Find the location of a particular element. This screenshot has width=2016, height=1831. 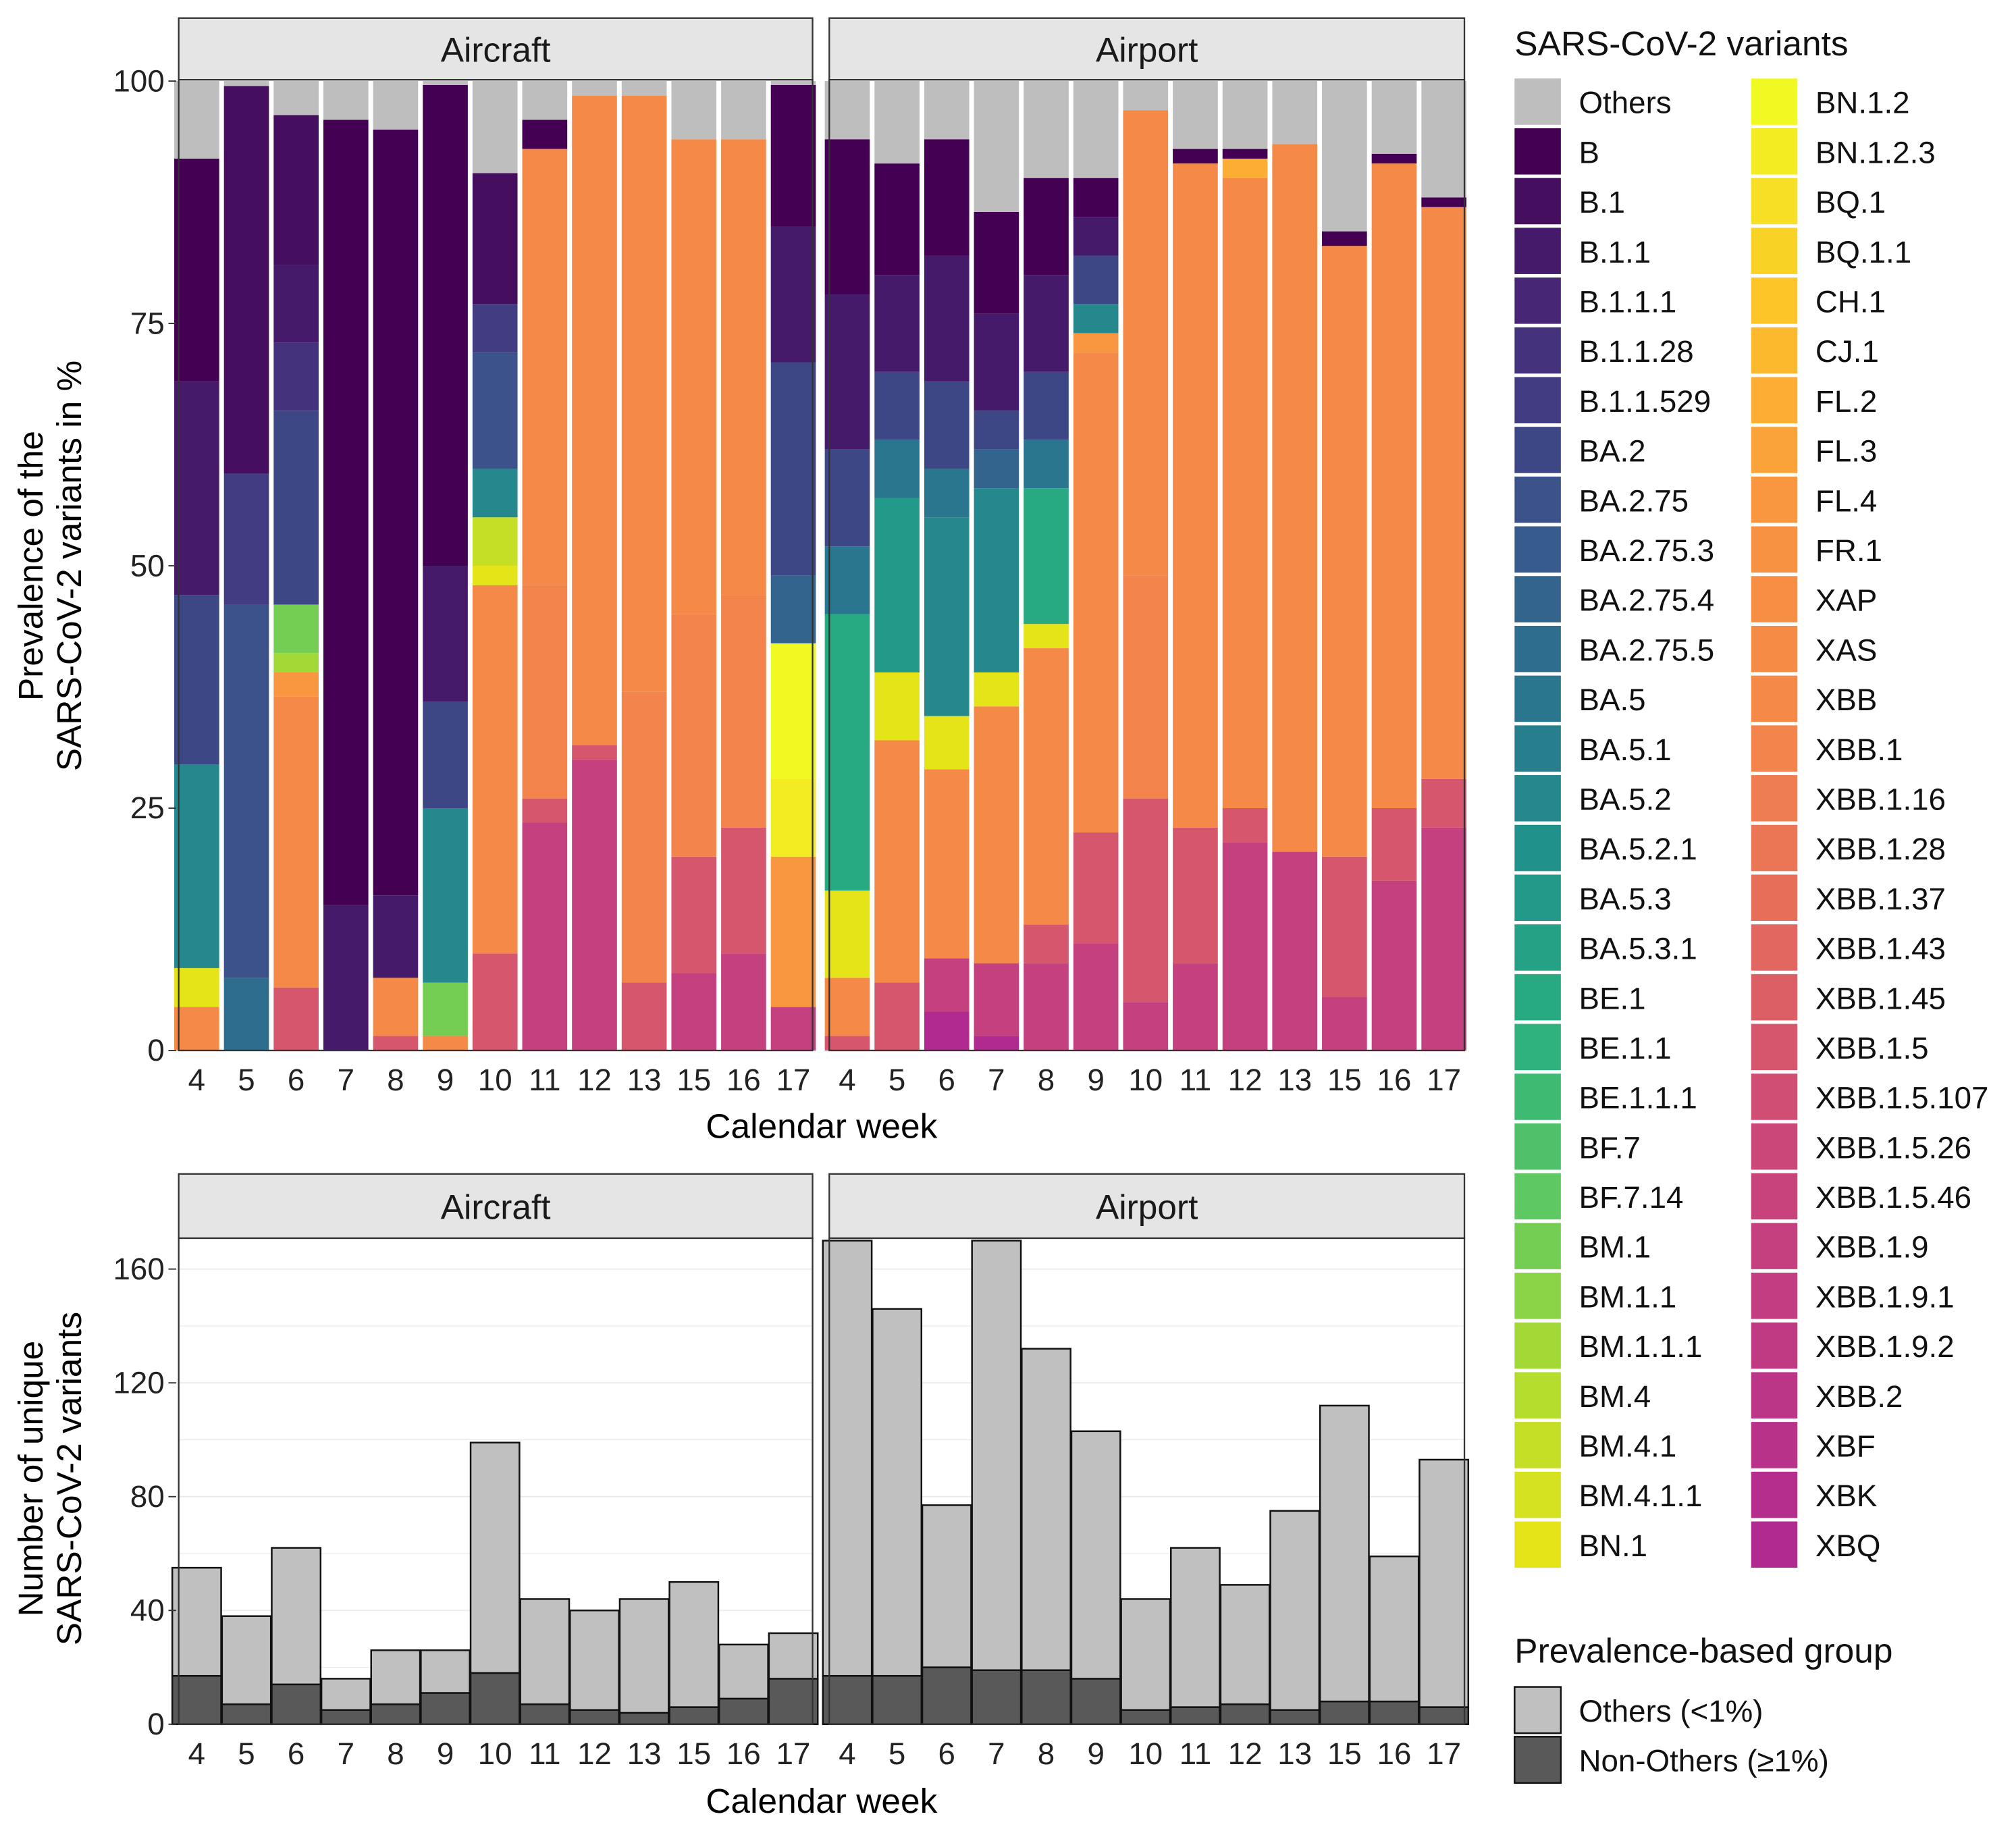

legend-item: BA.2.75.5 is located at coordinates (1614, 648).